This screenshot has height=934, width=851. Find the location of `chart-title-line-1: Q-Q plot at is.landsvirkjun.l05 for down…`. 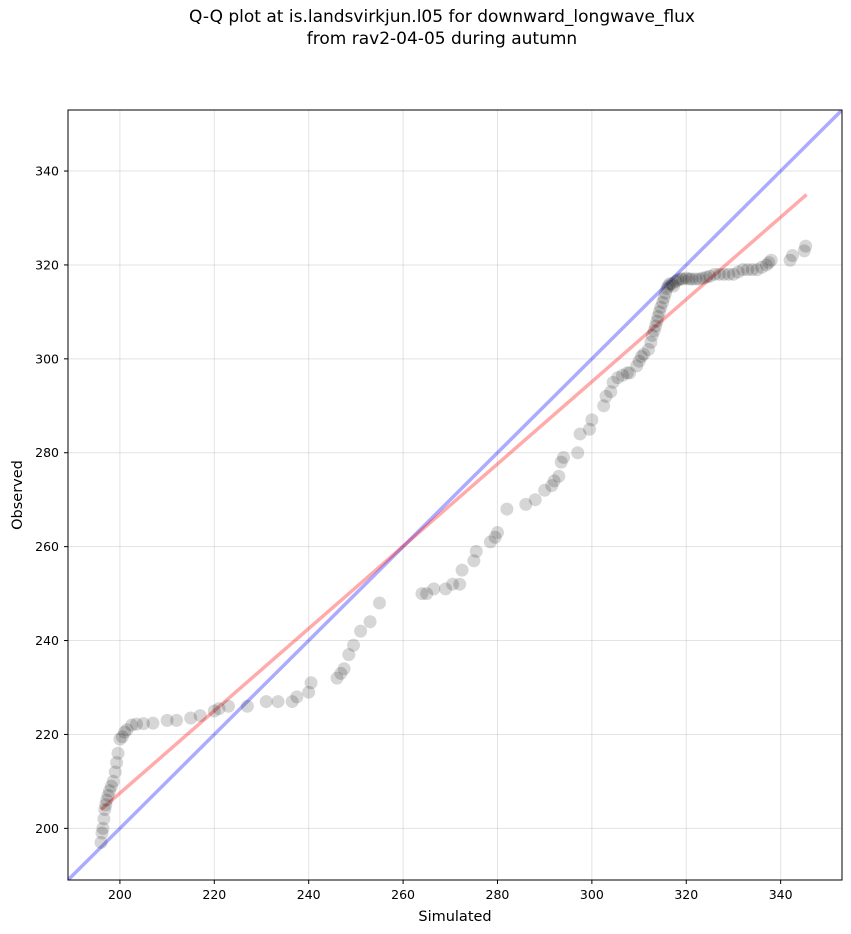

chart-title-line-1: Q-Q plot at is.landsvirkjun.l05 for down… is located at coordinates (442, 17).